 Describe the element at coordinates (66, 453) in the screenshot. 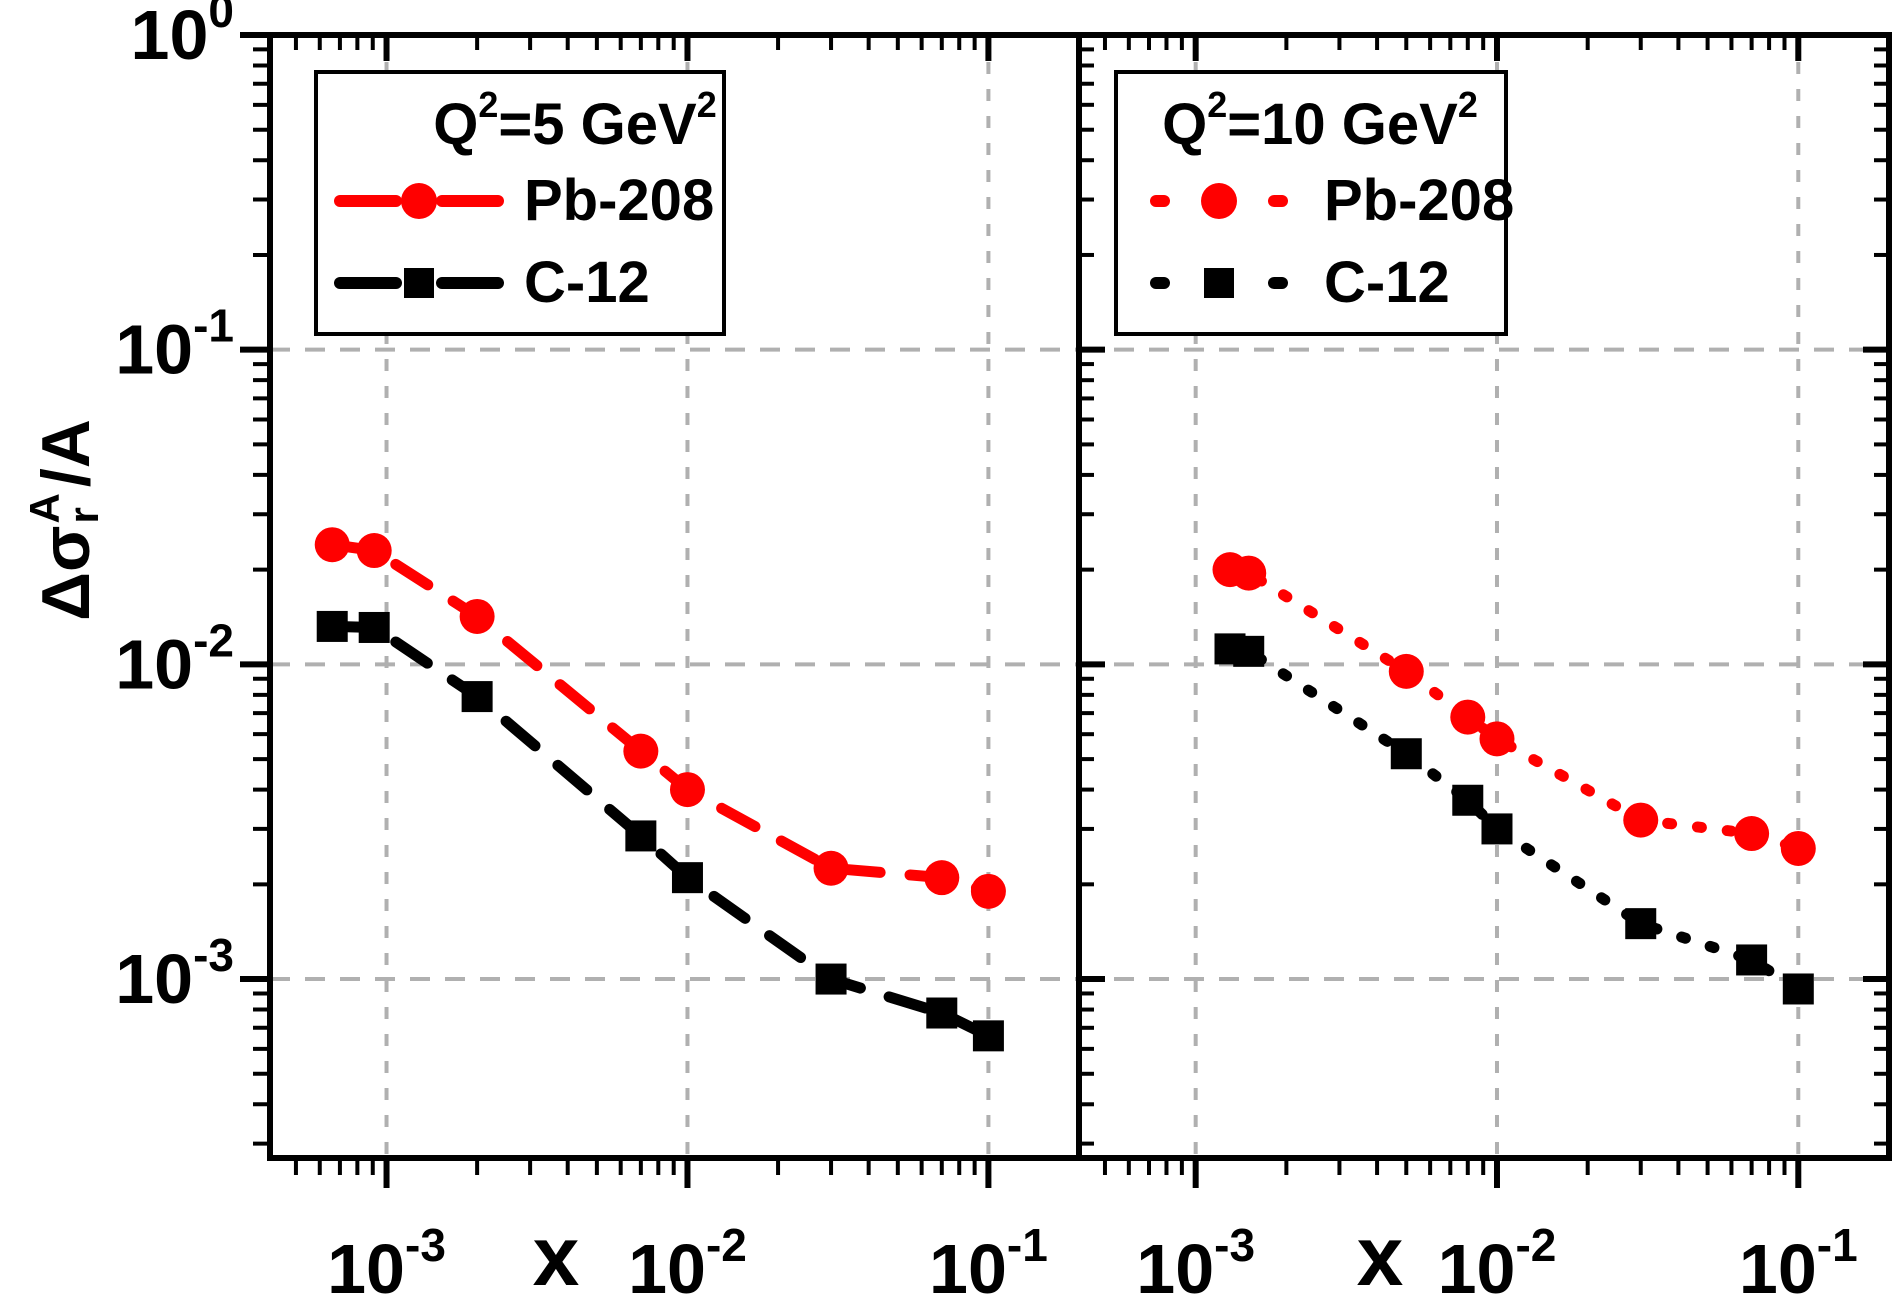

I see `y-axis-label-suffix: /A` at that location.